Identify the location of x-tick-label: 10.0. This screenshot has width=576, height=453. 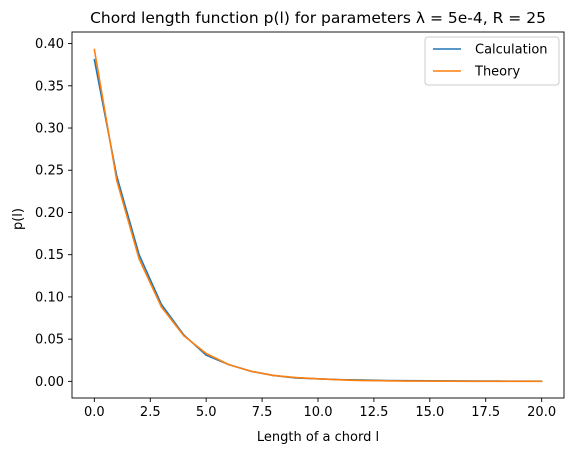
(318, 412).